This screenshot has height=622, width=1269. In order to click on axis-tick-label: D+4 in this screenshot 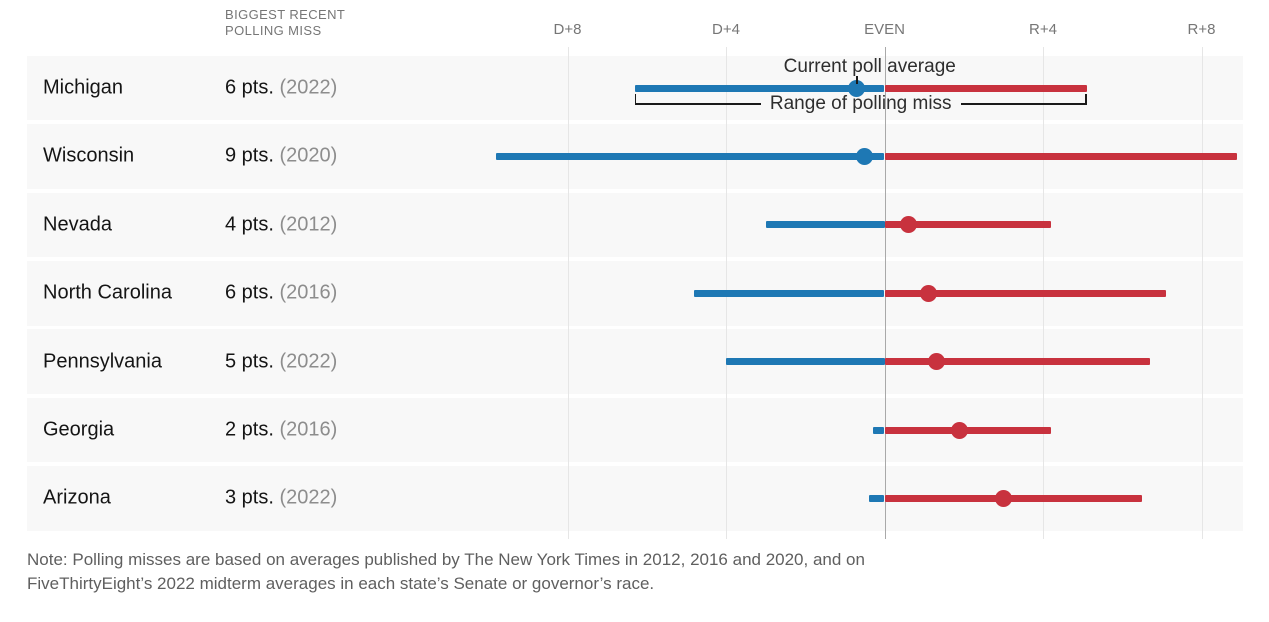, I will do `click(726, 29)`.